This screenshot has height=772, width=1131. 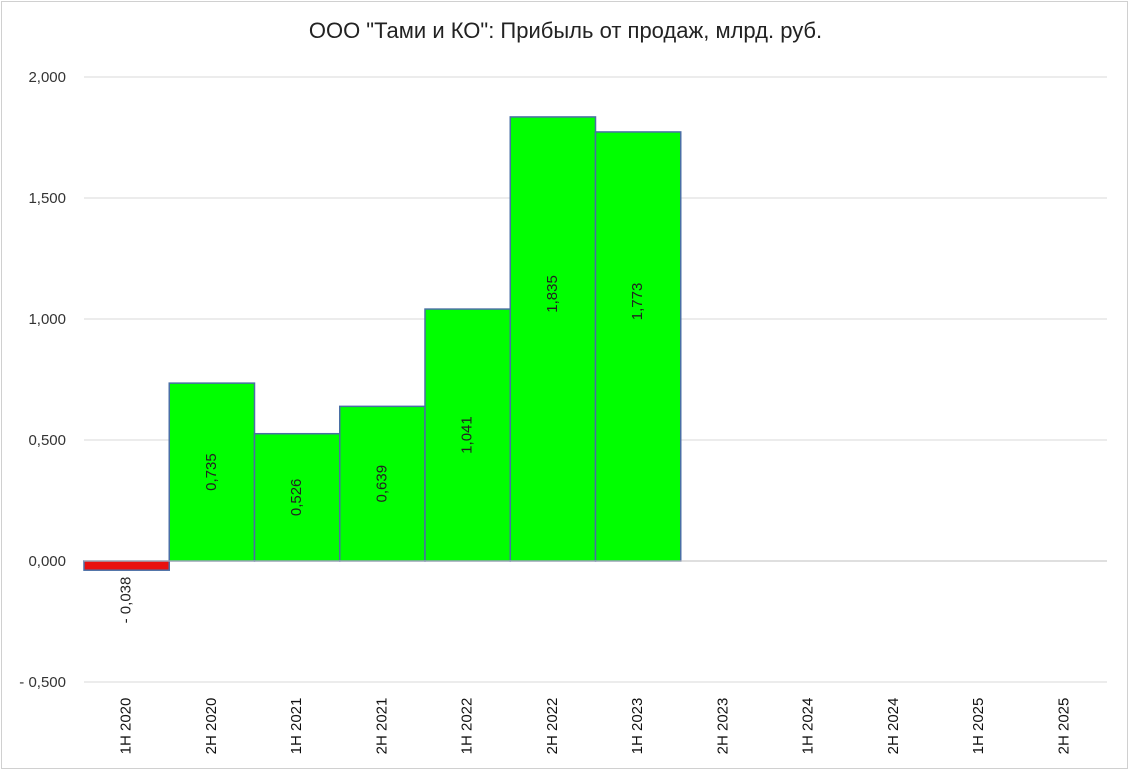 I want to click on data-label: 0,639, so click(x=381, y=484).